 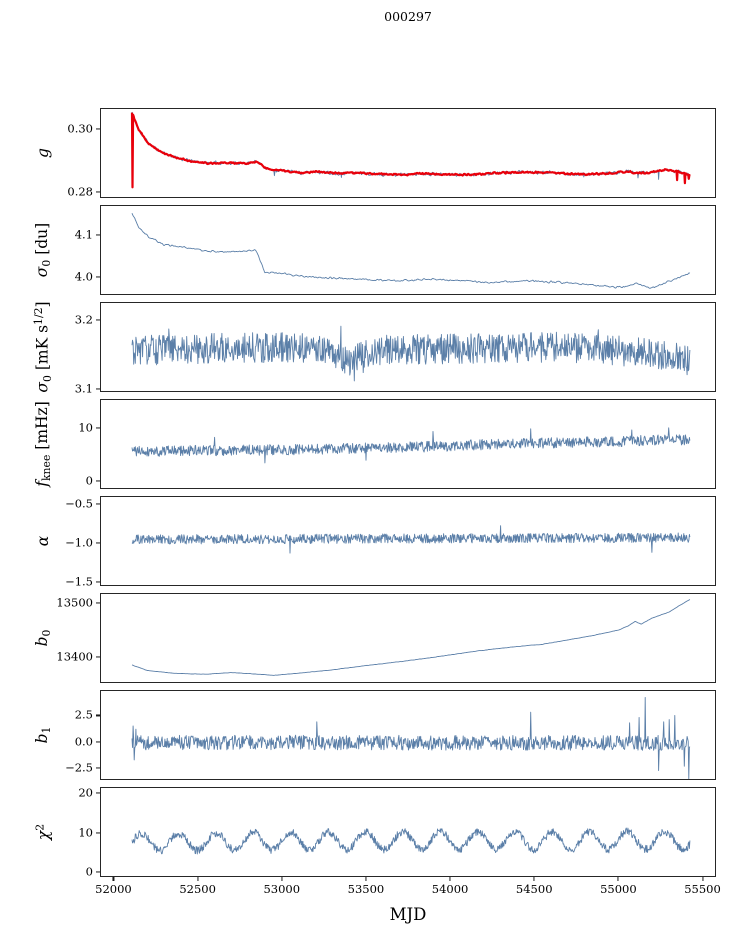 What do you see at coordinates (411, 738) in the screenshot?
I see `series-b1` at bounding box center [411, 738].